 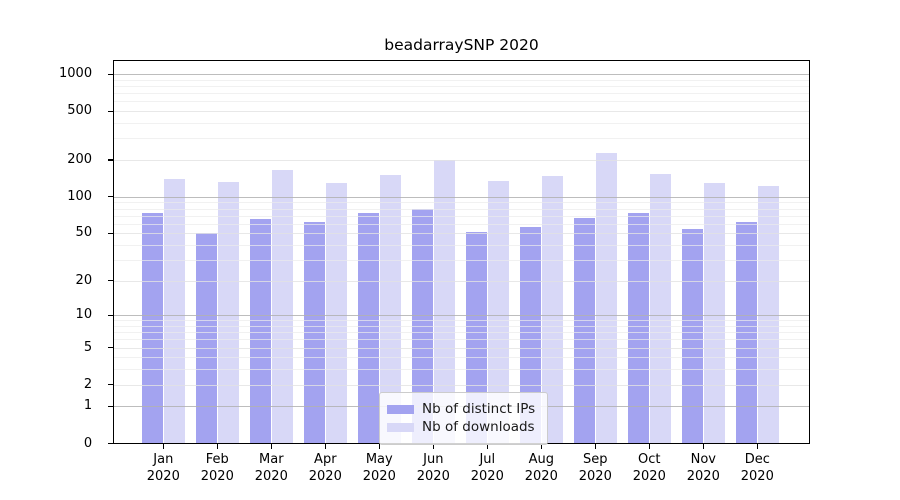 What do you see at coordinates (541, 468) in the screenshot?
I see `x-tick-label-aug-2020: Aug 2020` at bounding box center [541, 468].